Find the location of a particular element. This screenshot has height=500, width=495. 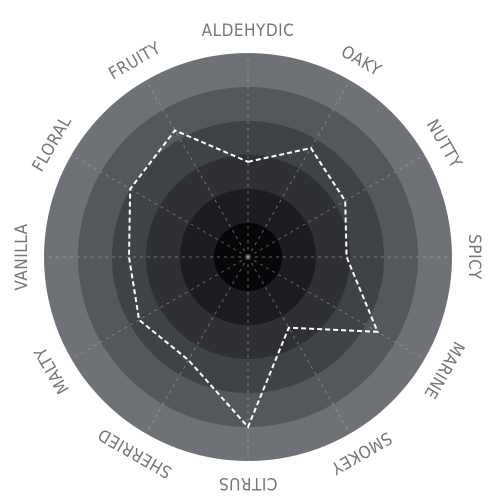

axis-label-spicy: SPICY is located at coordinates (474, 257).